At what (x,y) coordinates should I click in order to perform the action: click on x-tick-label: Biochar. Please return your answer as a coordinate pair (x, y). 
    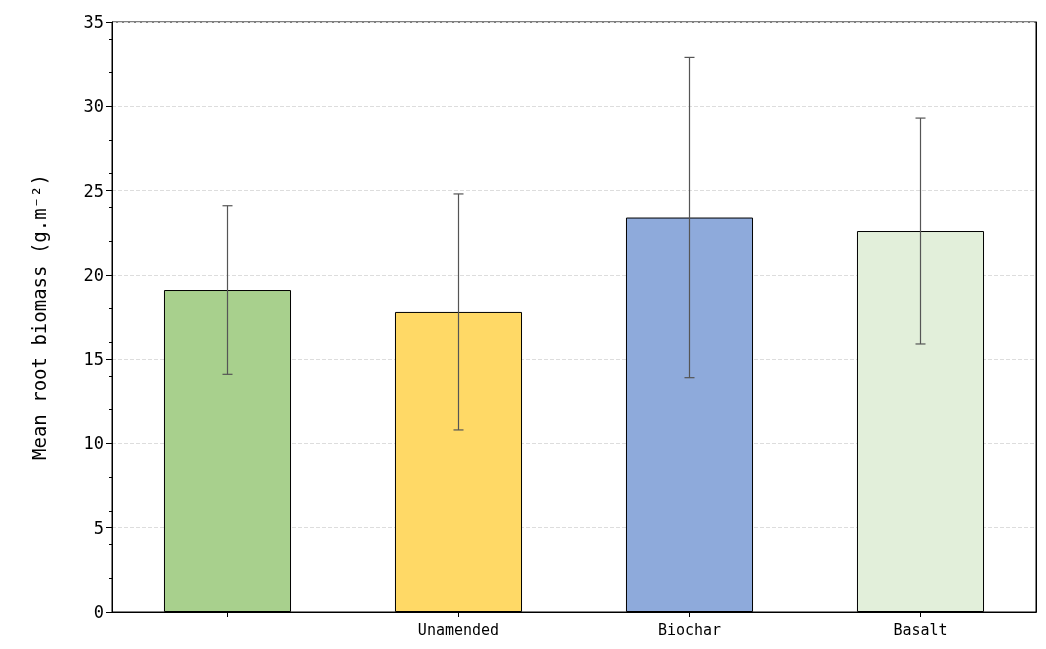
    Looking at the image, I should click on (689, 629).